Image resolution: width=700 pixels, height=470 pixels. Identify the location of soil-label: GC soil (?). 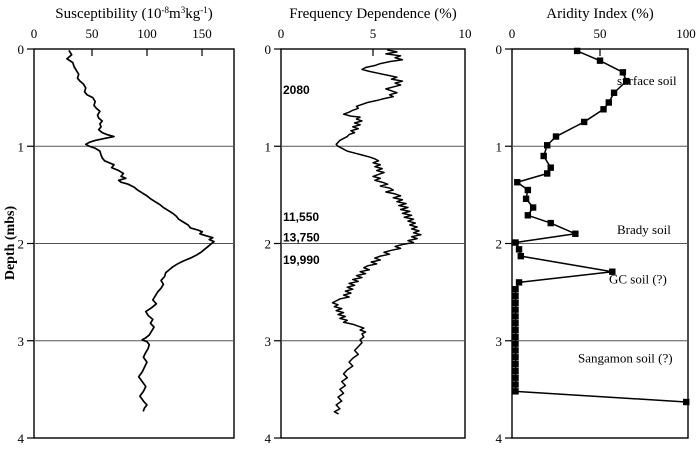
(638, 278).